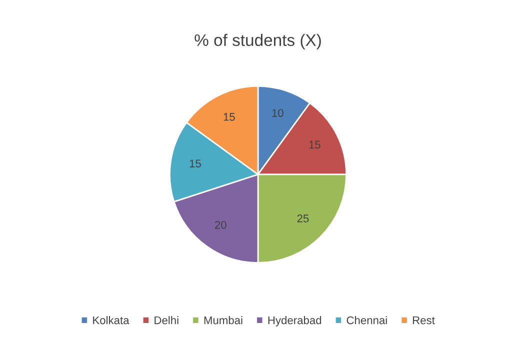  I want to click on chart-title: % of students (X), so click(257, 42).